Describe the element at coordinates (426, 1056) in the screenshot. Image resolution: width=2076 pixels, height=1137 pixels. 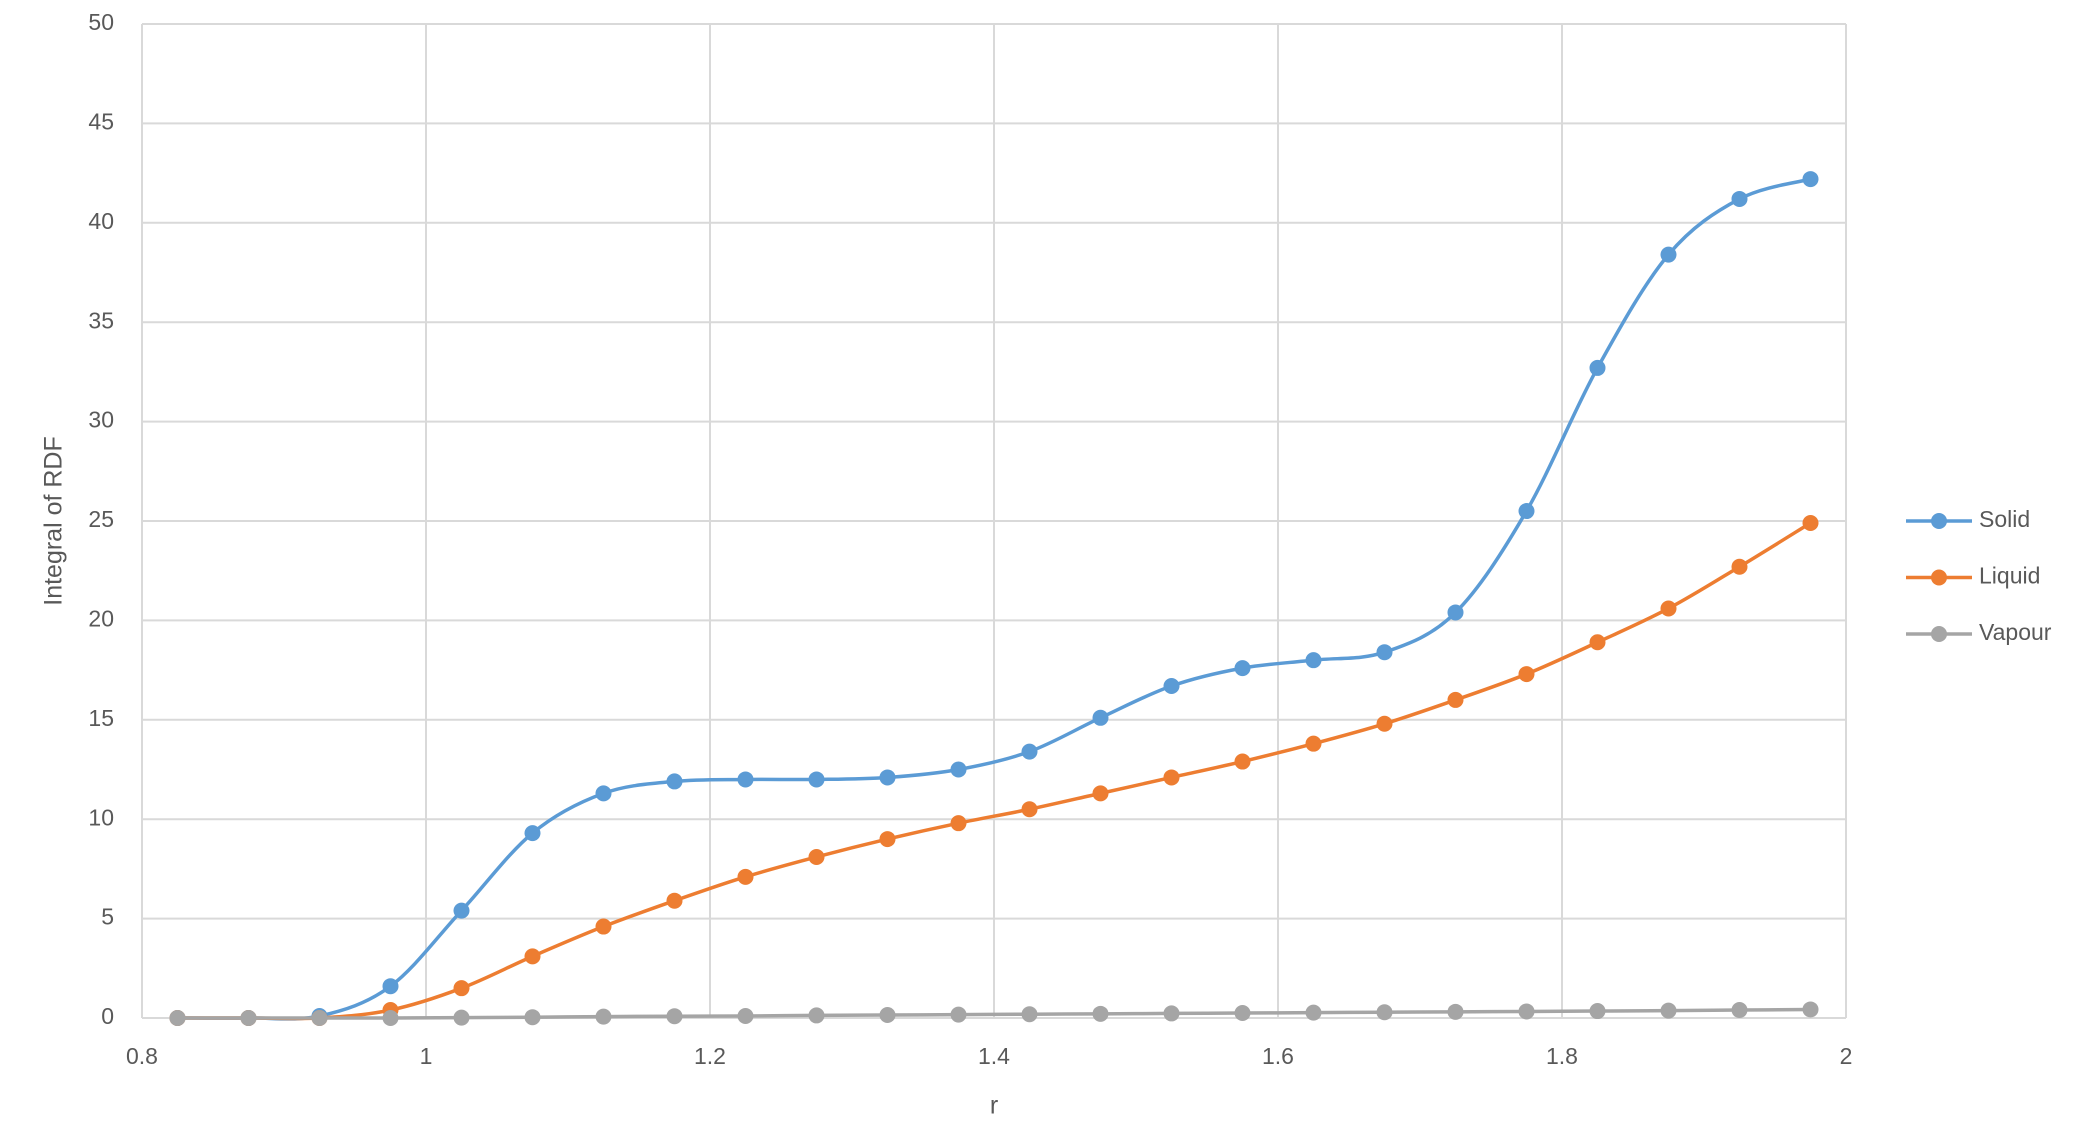
I see `x-tick-label: 1` at that location.